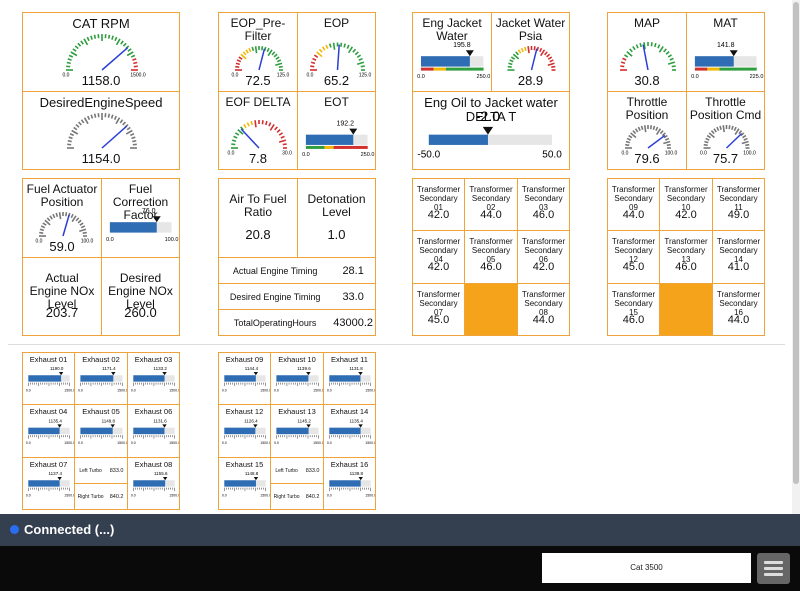  I want to click on widget-title: Fuel Actuator Position, so click(62, 196).